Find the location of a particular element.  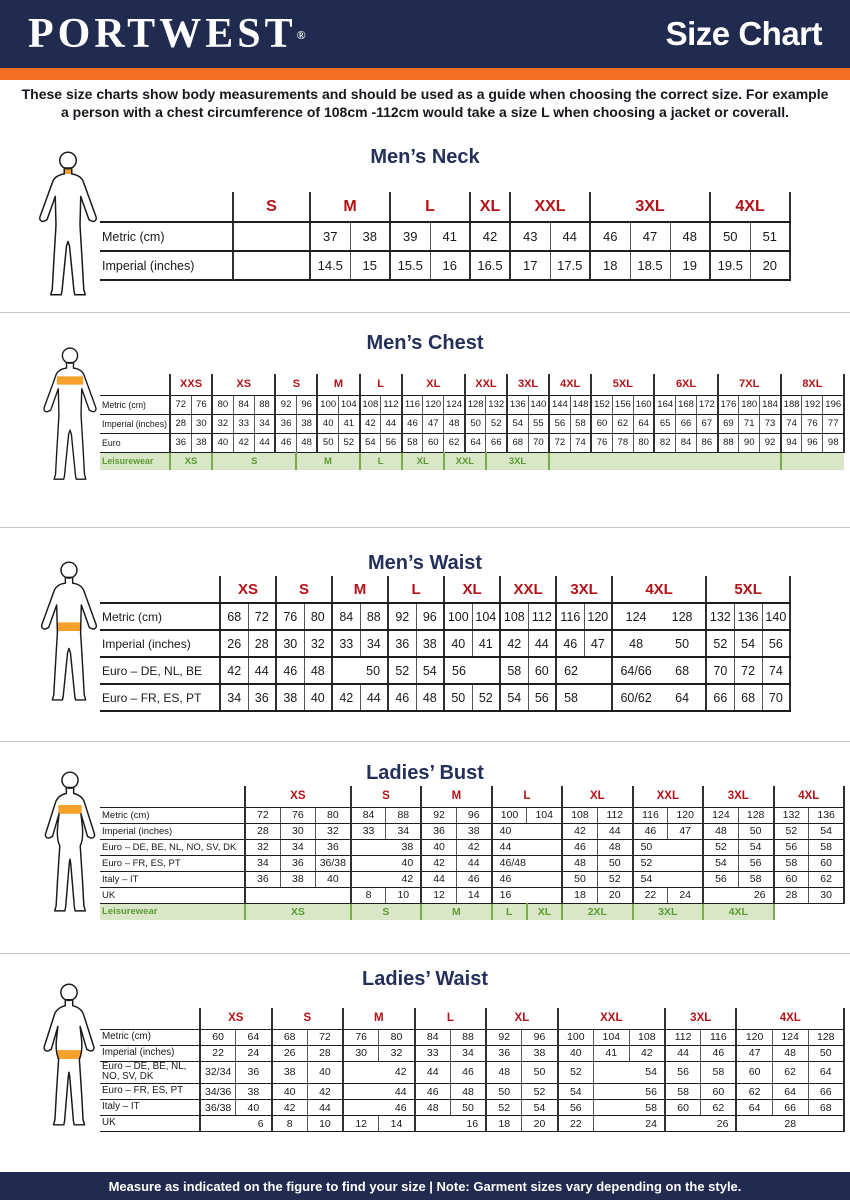

row-label: Italy – IT is located at coordinates (150, 1108).